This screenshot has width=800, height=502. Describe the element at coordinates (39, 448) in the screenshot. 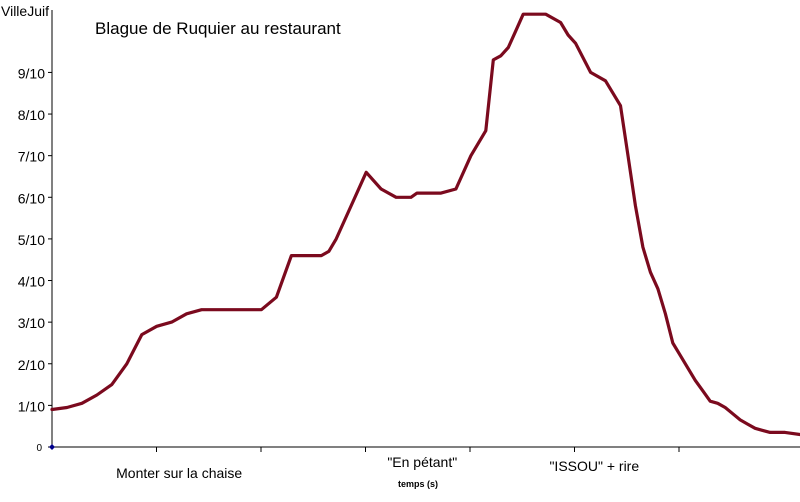

I see `y-tick-label: 0` at that location.